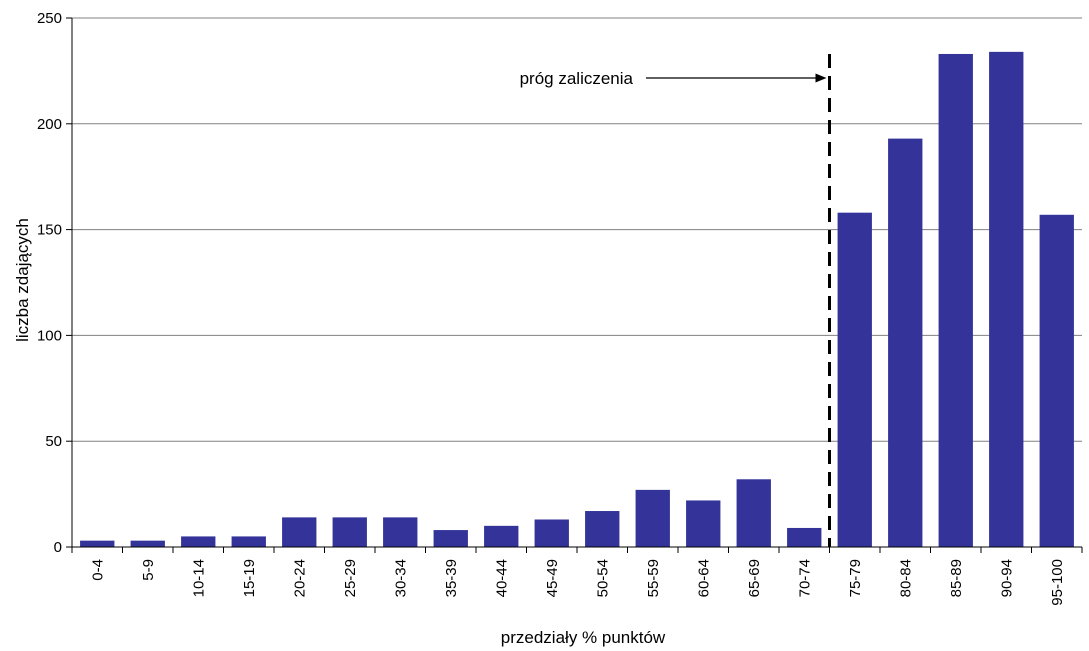 Image resolution: width=1089 pixels, height=651 pixels. I want to click on y-axis-title: liczba zdających, so click(22, 280).